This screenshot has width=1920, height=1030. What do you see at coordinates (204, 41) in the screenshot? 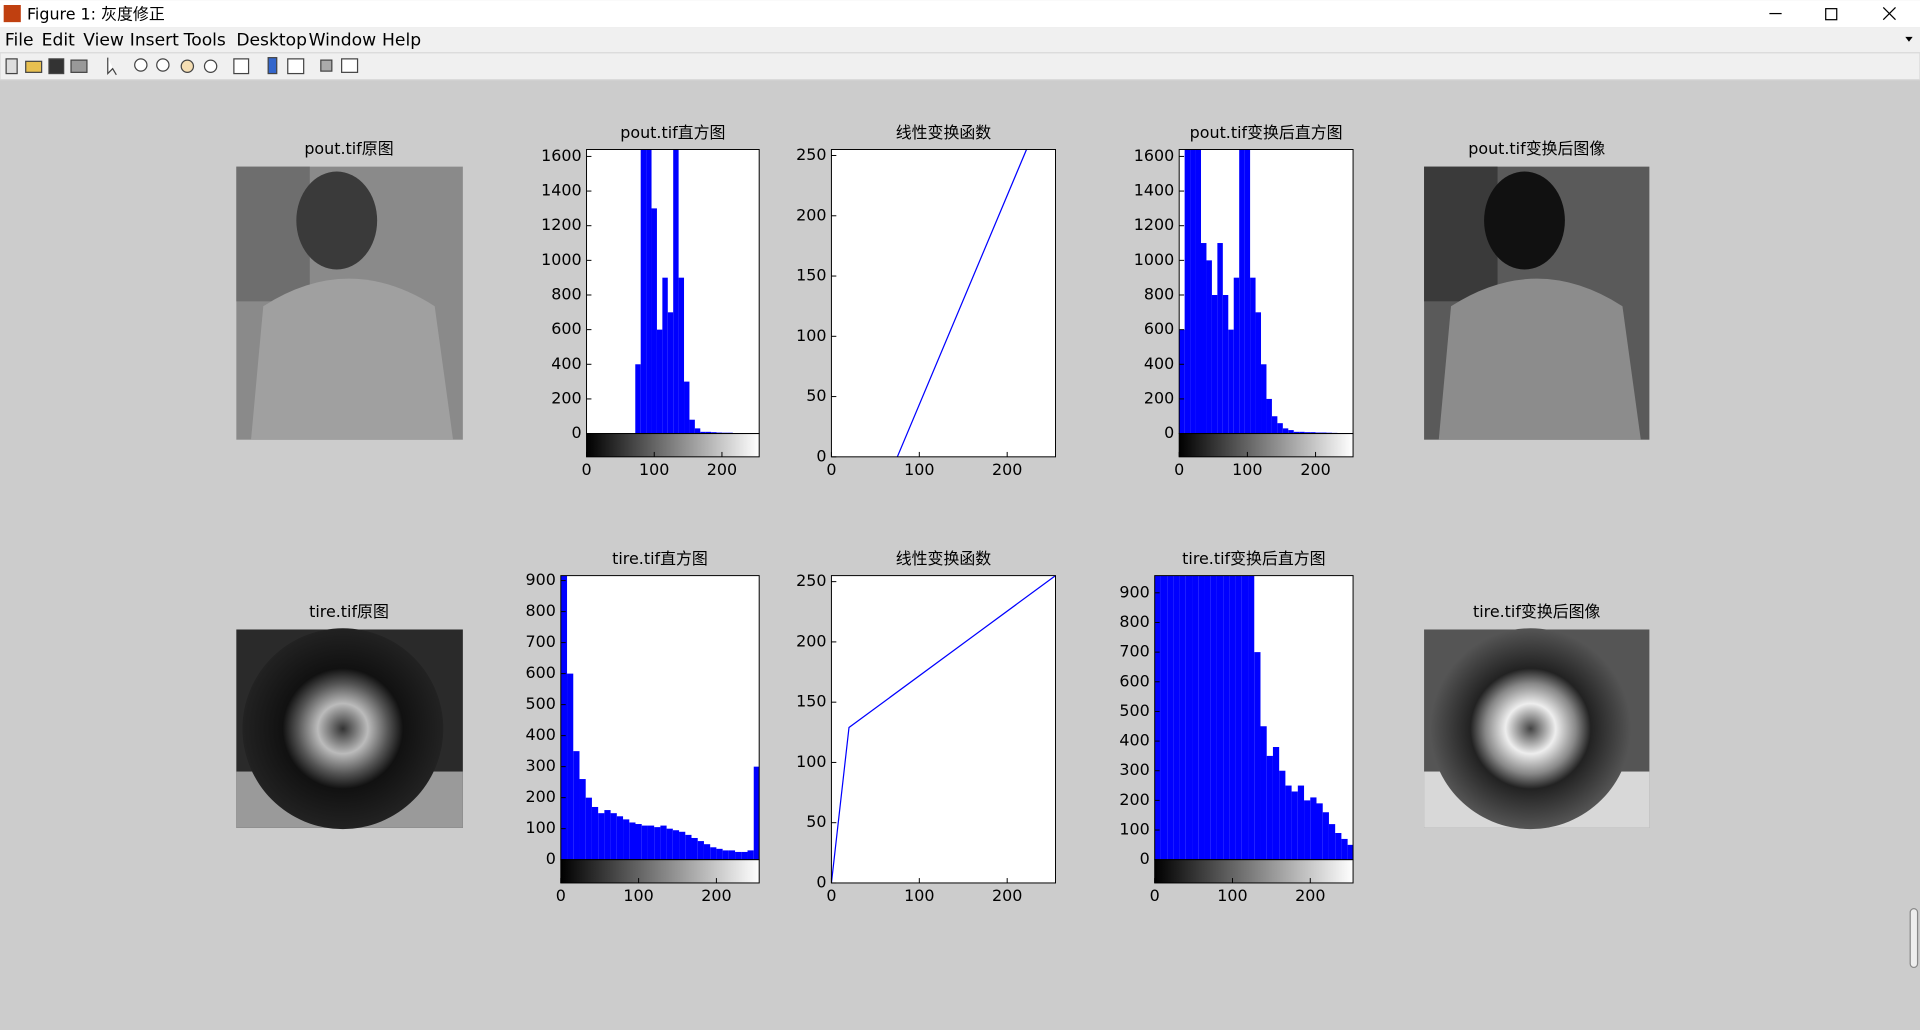
I see `menu-item: Tools` at bounding box center [204, 41].